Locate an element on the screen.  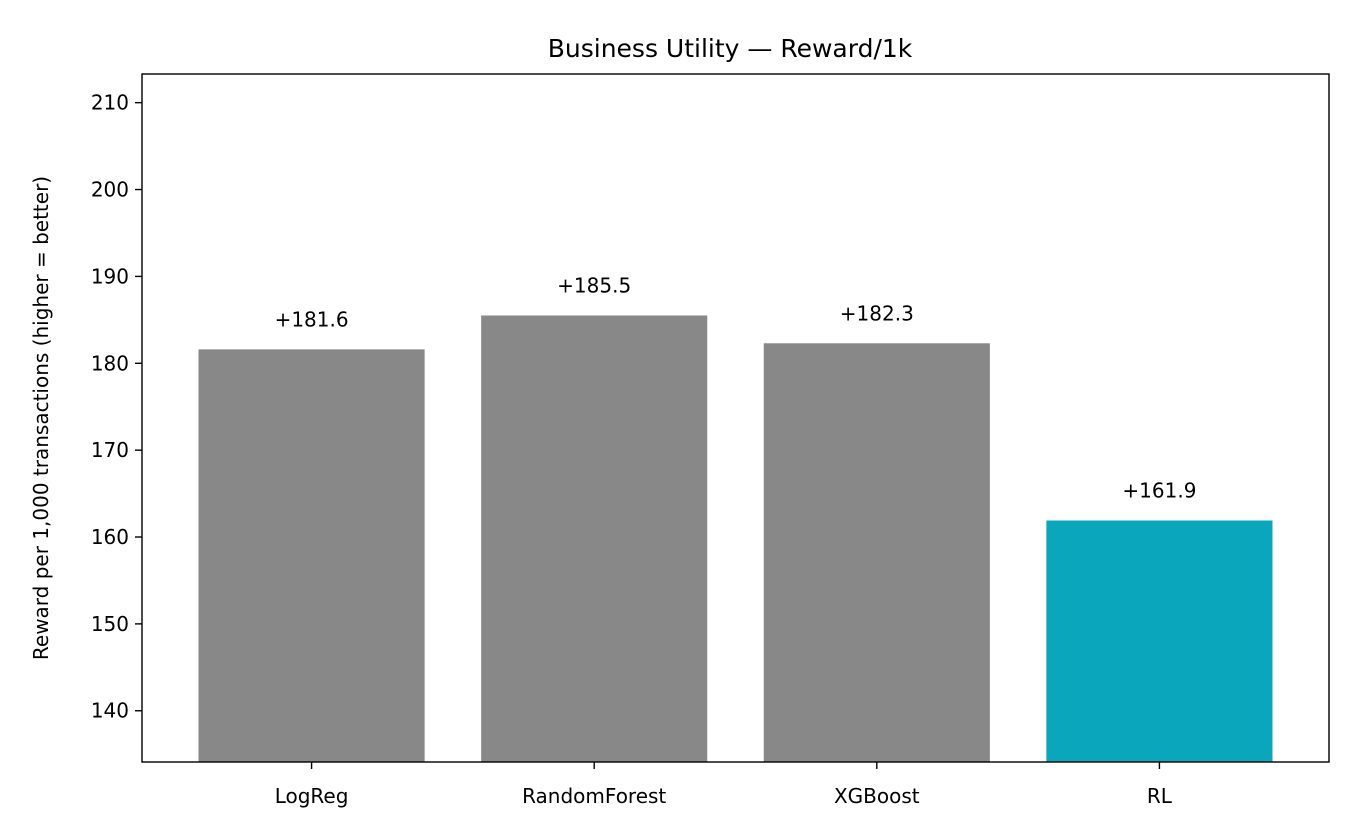
x-tick-label-xgboost: XGBoost is located at coordinates (877, 796).